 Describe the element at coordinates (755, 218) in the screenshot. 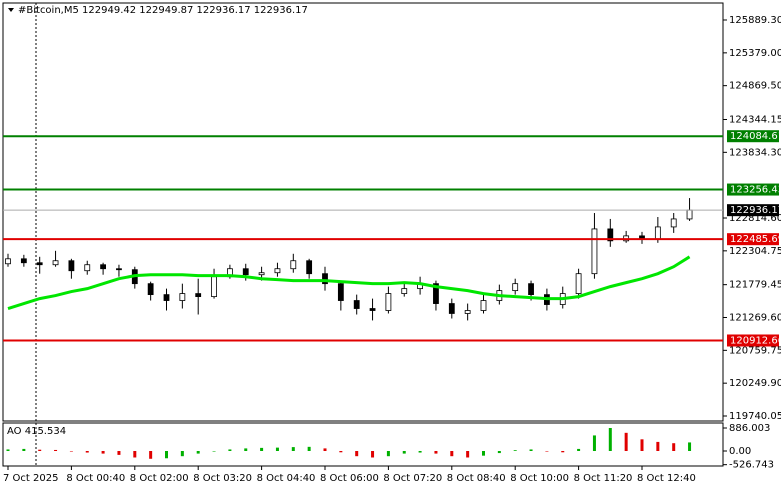

I see `y-tick-label: 122814.60` at that location.